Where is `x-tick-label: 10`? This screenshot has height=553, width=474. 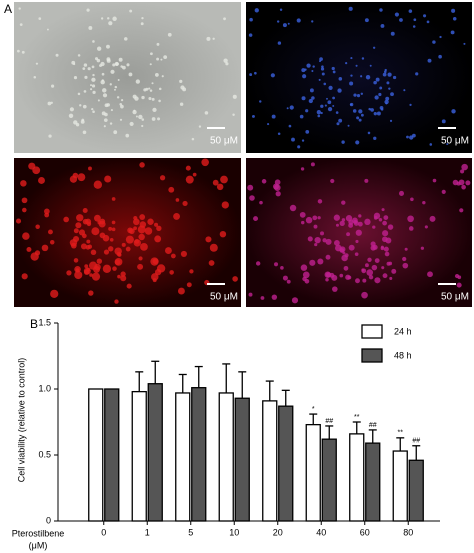
x-tick-label: 10 is located at coordinates (234, 532).